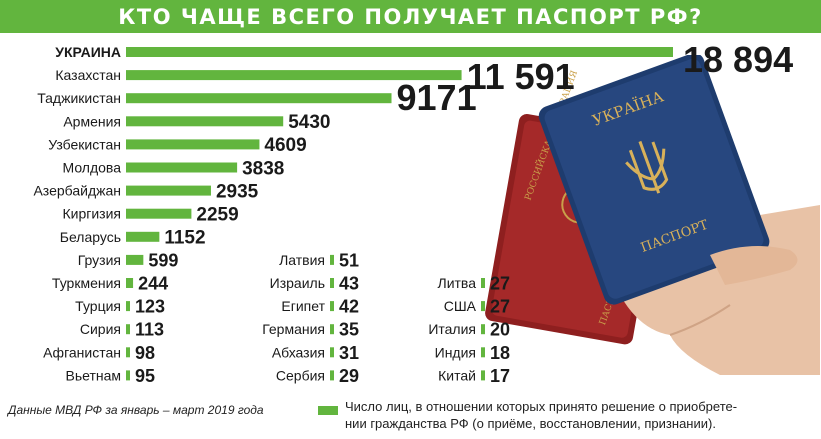  Describe the element at coordinates (285, 145) in the screenshot. I see `value-label: 4609` at that location.